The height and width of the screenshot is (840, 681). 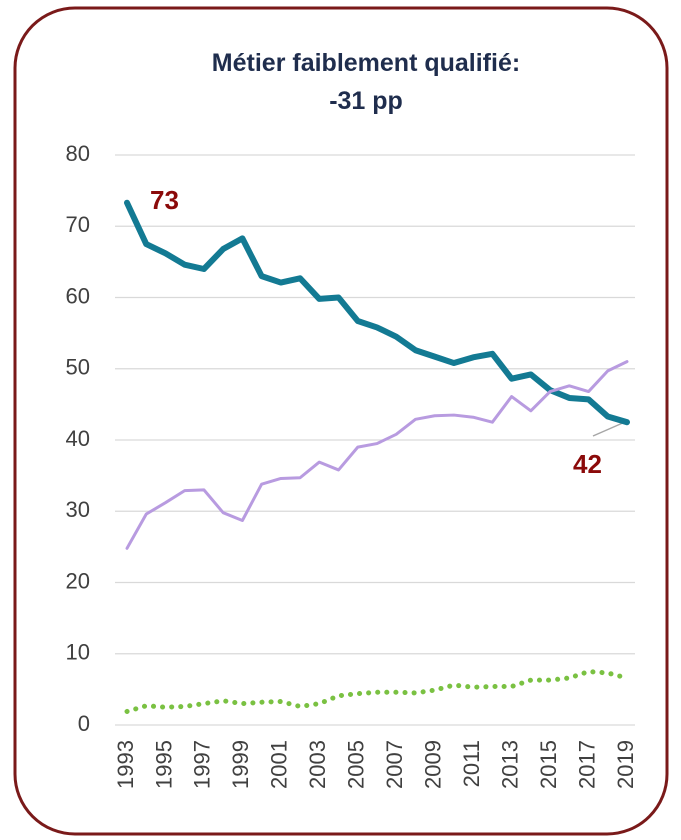 I want to click on y-tick-label: 10, so click(x=78, y=652).